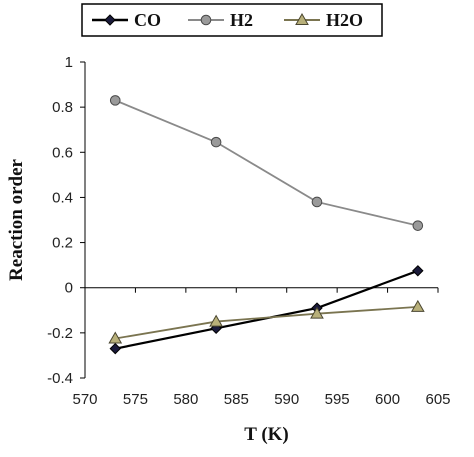 The height and width of the screenshot is (457, 474). Describe the element at coordinates (286, 399) in the screenshot. I see `x-tick-label: 590` at that location.